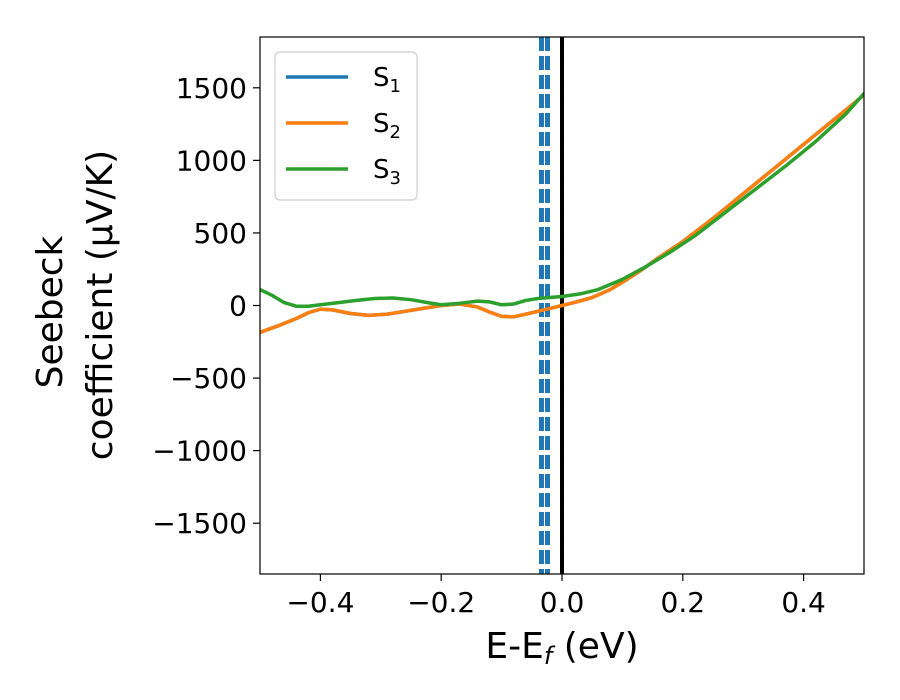 Image resolution: width=900 pixels, height=700 pixels. What do you see at coordinates (387, 172) in the screenshot?
I see `legend-label-s3: S3` at bounding box center [387, 172].